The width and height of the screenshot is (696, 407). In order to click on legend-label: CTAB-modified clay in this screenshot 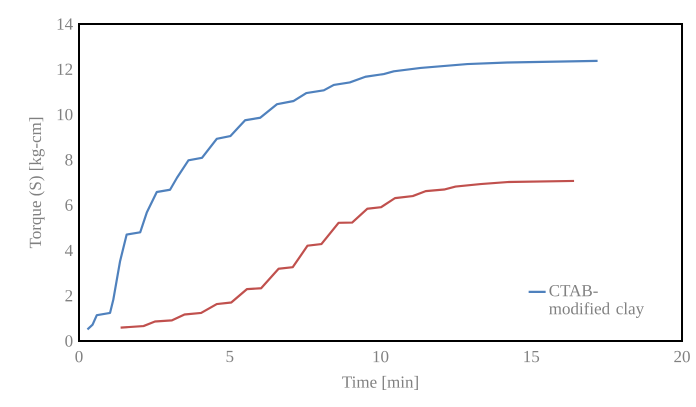, I will do `click(596, 301)`.